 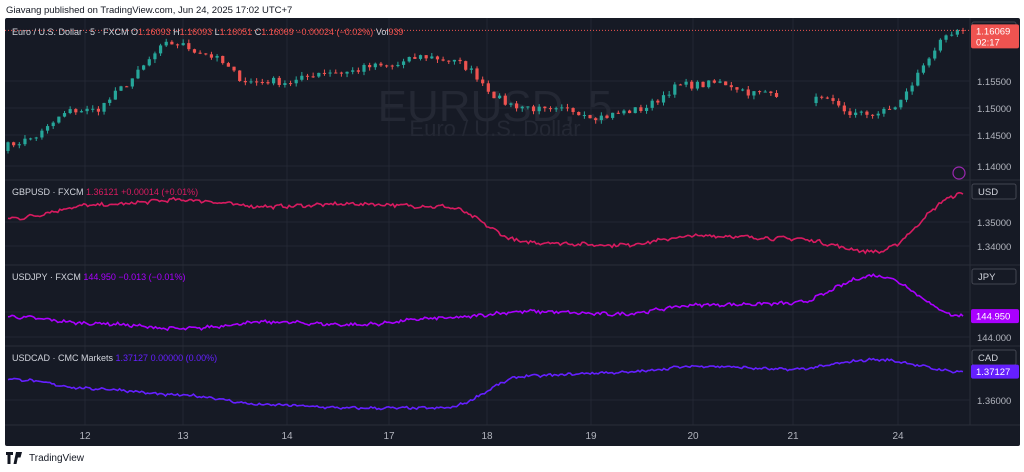 What do you see at coordinates (176, 32) in the screenshot?
I see `legend-h-label: H` at bounding box center [176, 32].